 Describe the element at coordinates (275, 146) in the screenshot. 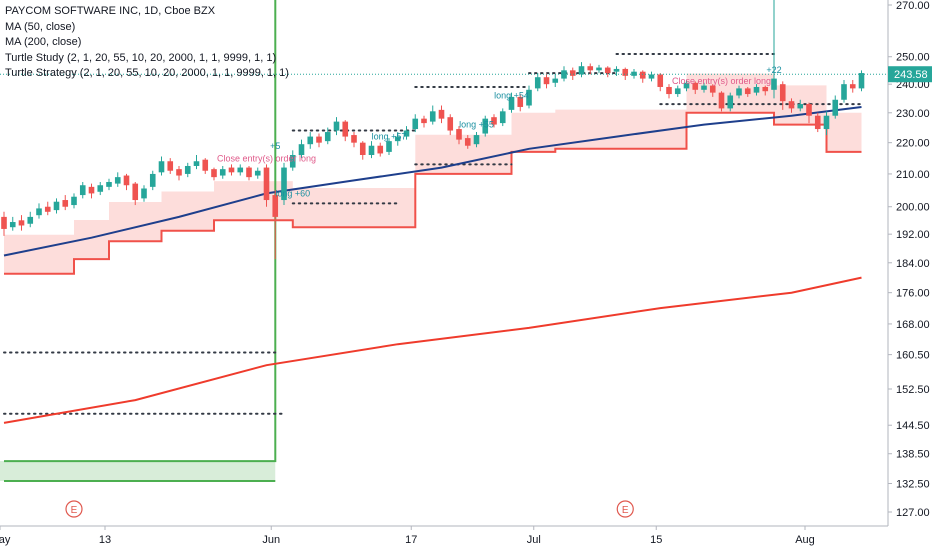

I see `signal-label: +5` at that location.